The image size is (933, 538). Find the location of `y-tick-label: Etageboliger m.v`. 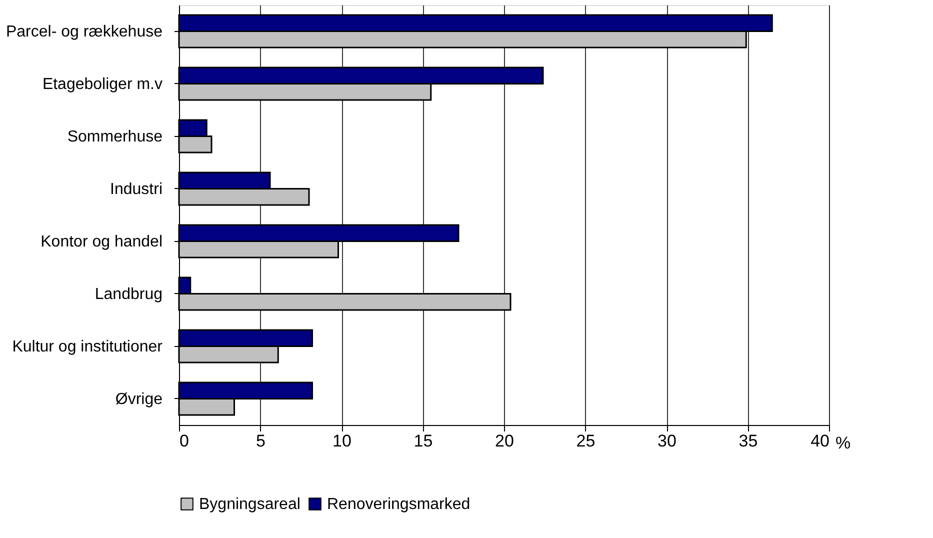

y-tick-label: Etageboliger m.v is located at coordinates (102, 84).